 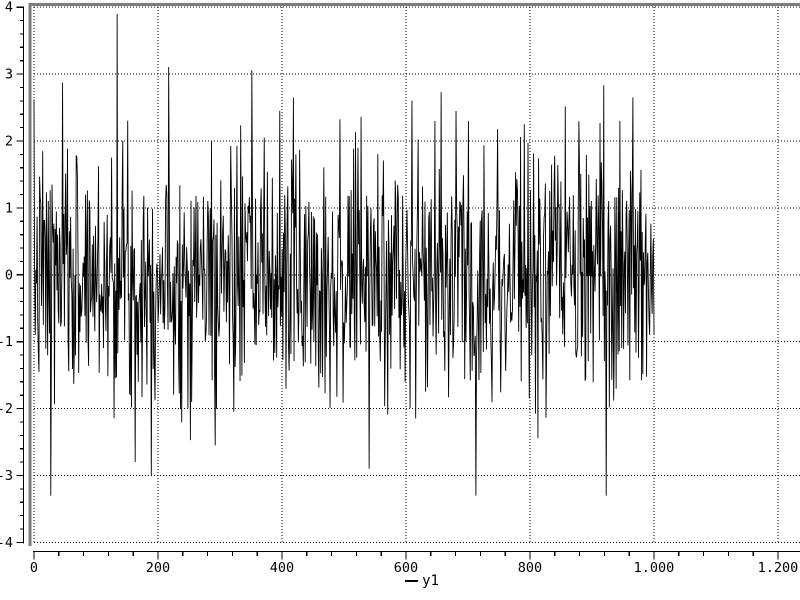 I want to click on x-tick-label: 600, so click(x=406, y=568).